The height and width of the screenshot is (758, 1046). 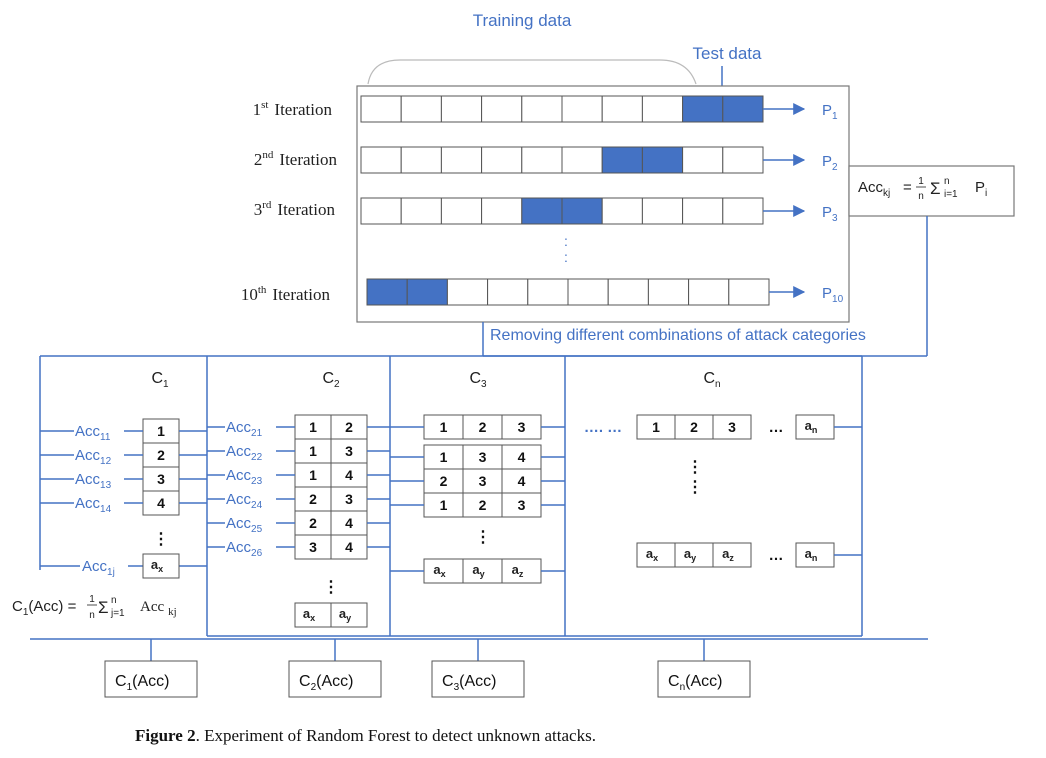 What do you see at coordinates (93, 505) in the screenshot?
I see `acc-label: Acc14` at bounding box center [93, 505].